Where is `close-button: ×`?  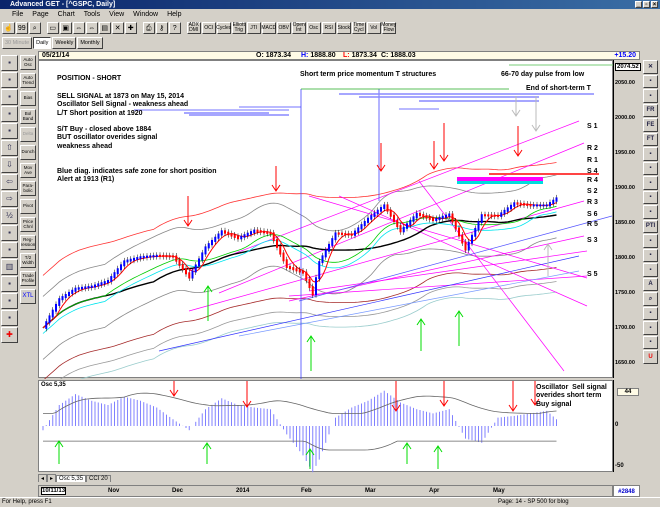 close-button: × is located at coordinates (654, 4).